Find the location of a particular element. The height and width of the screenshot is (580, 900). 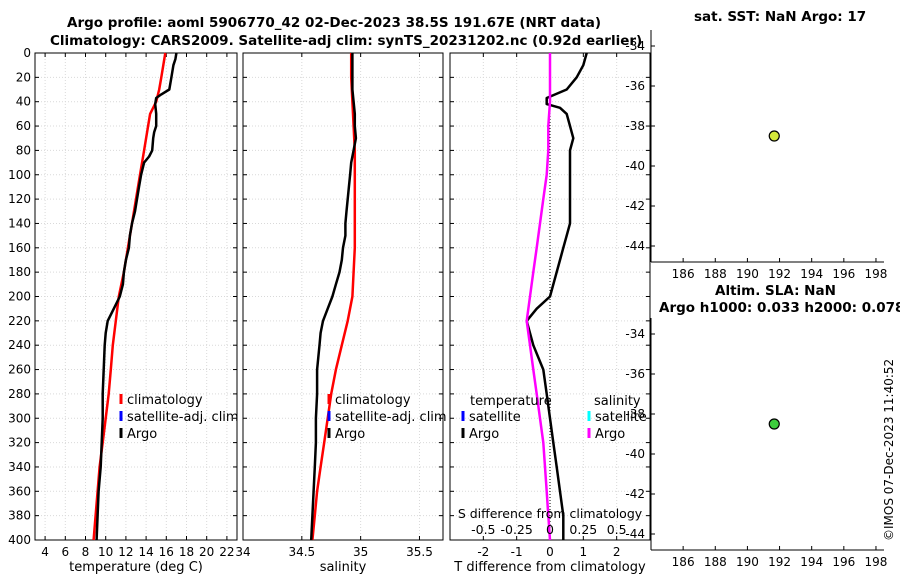

legend-title-salinity: salinity is located at coordinates (617, 401).